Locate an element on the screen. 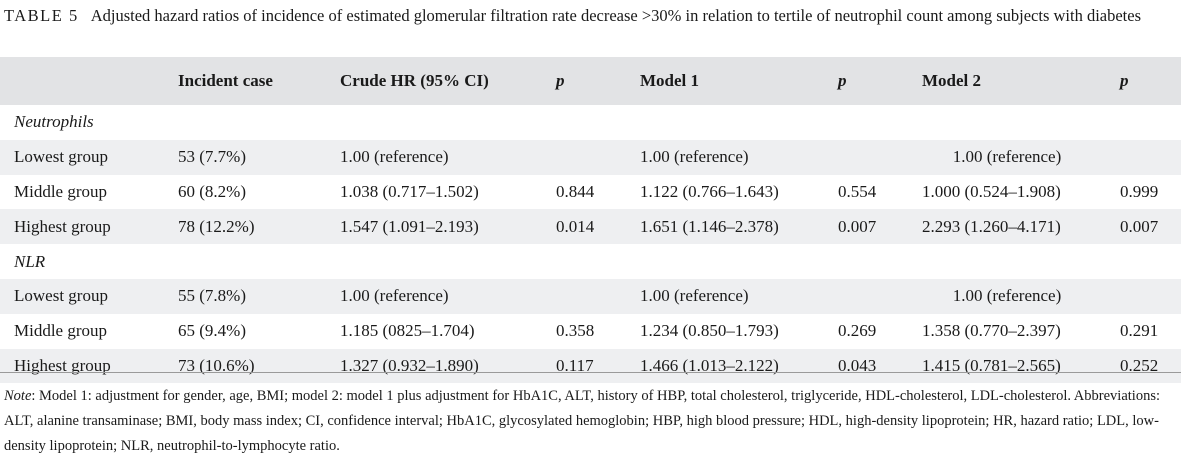  cell-crude: 1.185 (0825–1.704) is located at coordinates (407, 331).